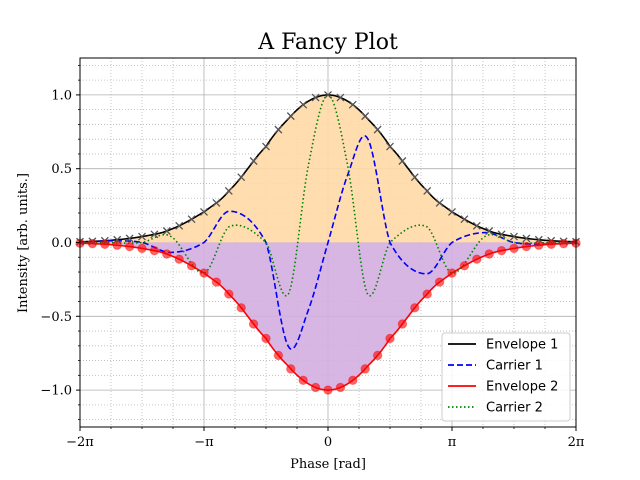 The image size is (640, 480). I want to click on y-axis-label: Intensity [arb. units.], so click(23, 243).